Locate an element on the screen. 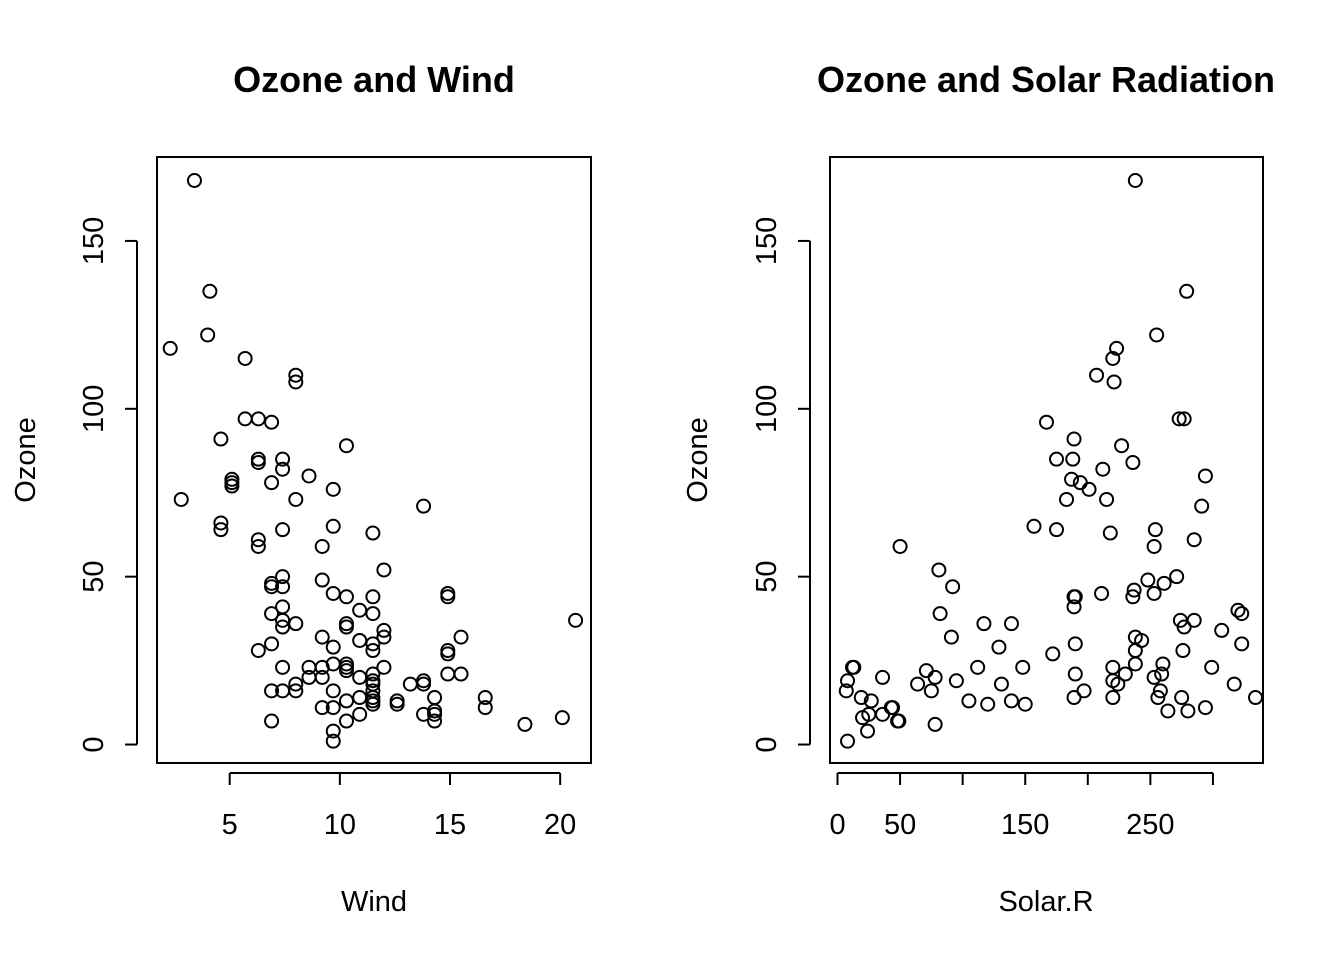  x-tick-label: 10 is located at coordinates (340, 825).